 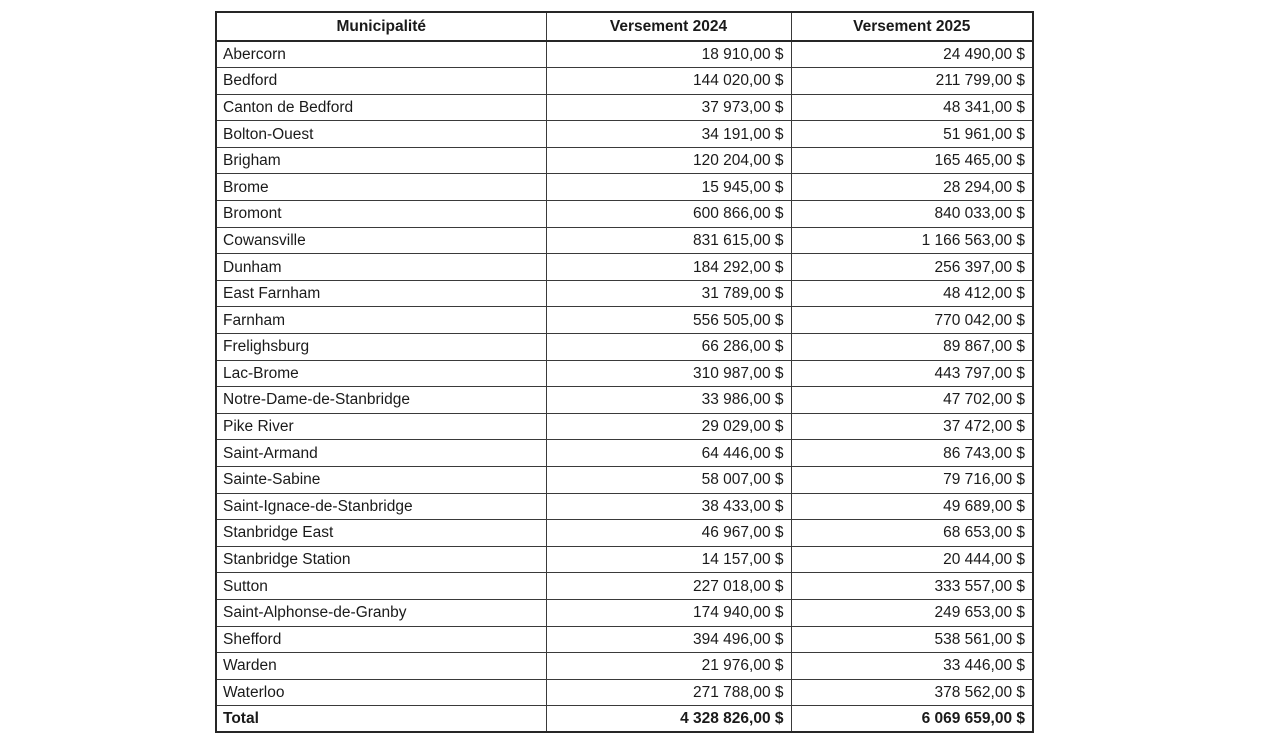 What do you see at coordinates (381, 639) in the screenshot?
I see `municipality-cell: Shefford` at bounding box center [381, 639].